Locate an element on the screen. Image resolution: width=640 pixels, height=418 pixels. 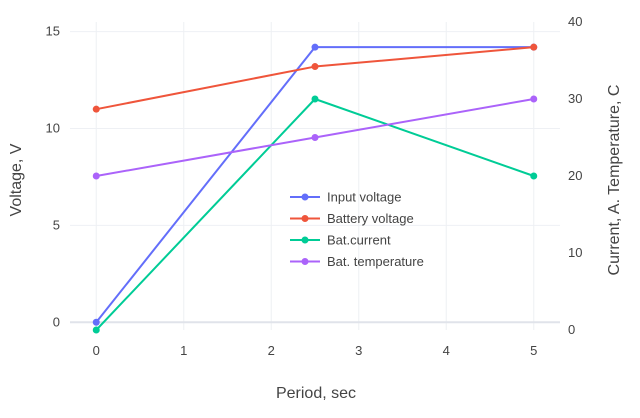
x-tick-label: 4 is located at coordinates (446, 350).